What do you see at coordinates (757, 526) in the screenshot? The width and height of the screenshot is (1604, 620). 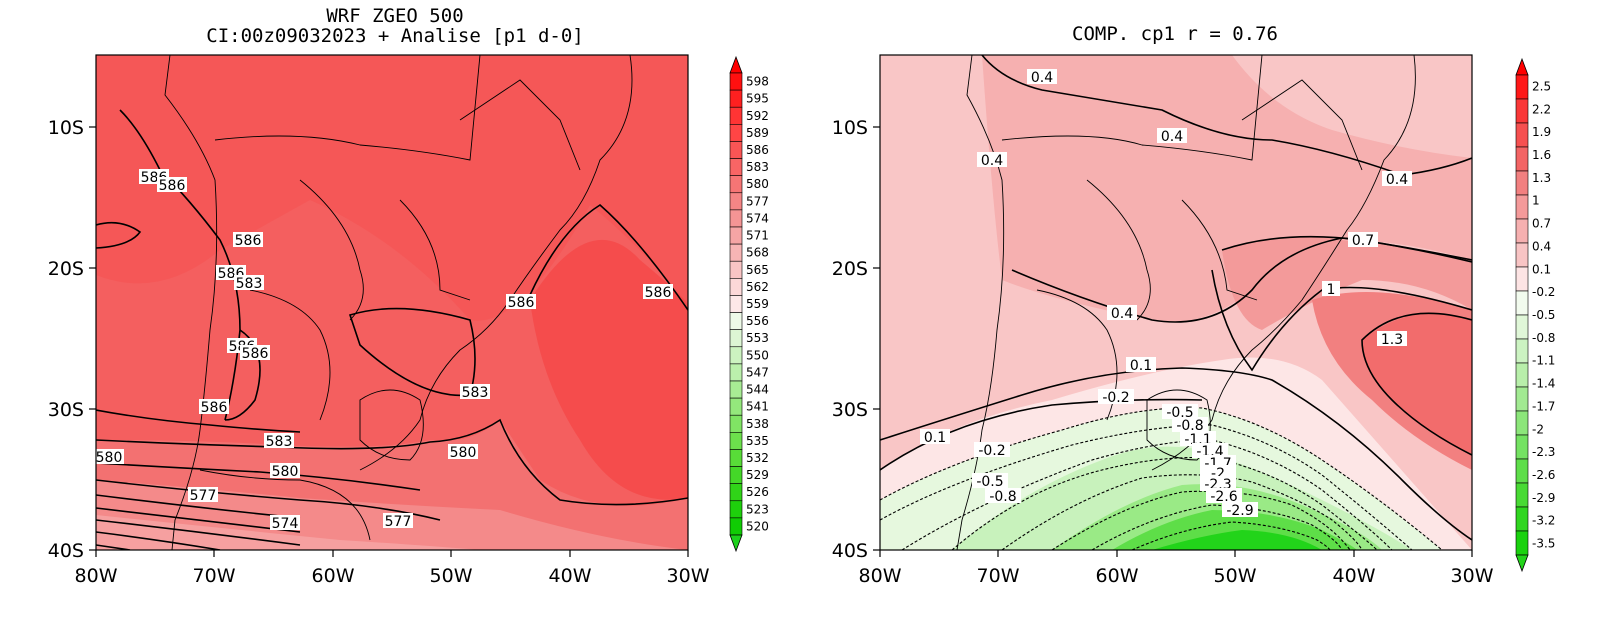 I see `colorbar-label: 520` at bounding box center [757, 526].